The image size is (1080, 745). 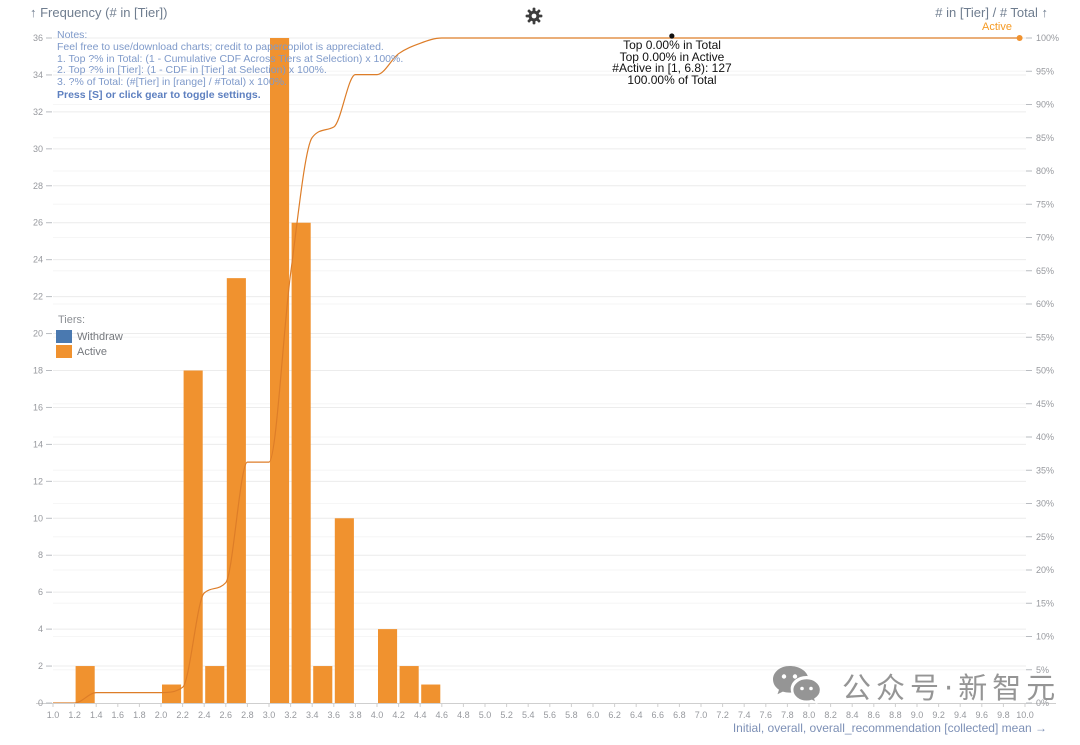 What do you see at coordinates (991, 12) in the screenshot?
I see `right-axis-title: # in [Tier] / # Total ↑` at bounding box center [991, 12].